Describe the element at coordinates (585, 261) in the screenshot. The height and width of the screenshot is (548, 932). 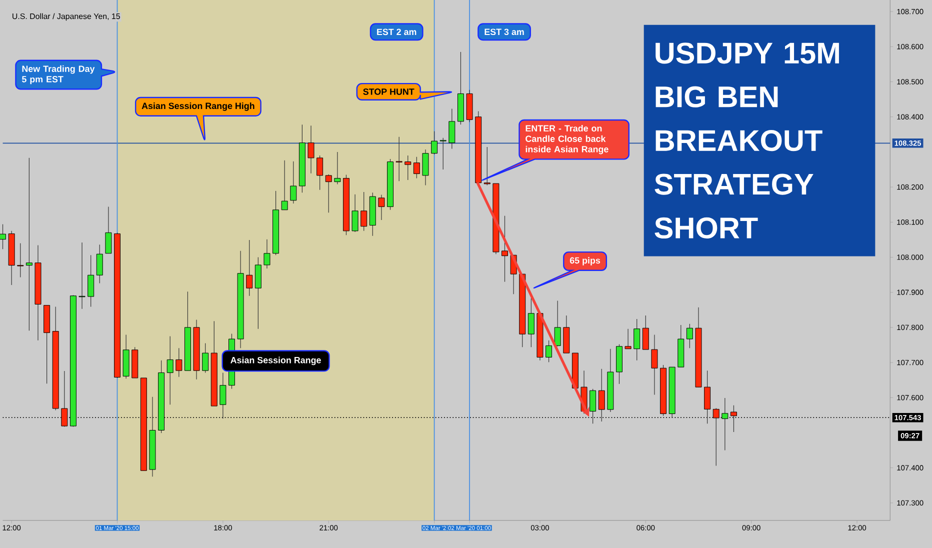
I see `annotation: 65 pips` at that location.